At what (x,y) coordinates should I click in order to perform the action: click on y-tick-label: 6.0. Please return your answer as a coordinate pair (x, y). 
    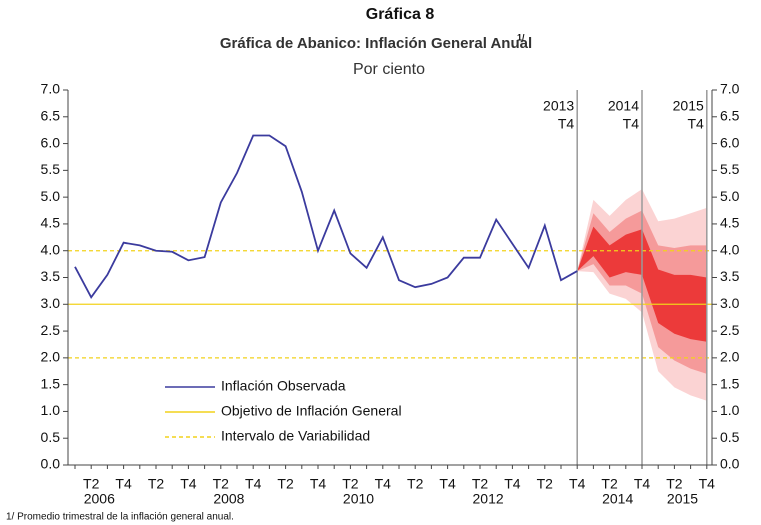
    Looking at the image, I should click on (51, 142).